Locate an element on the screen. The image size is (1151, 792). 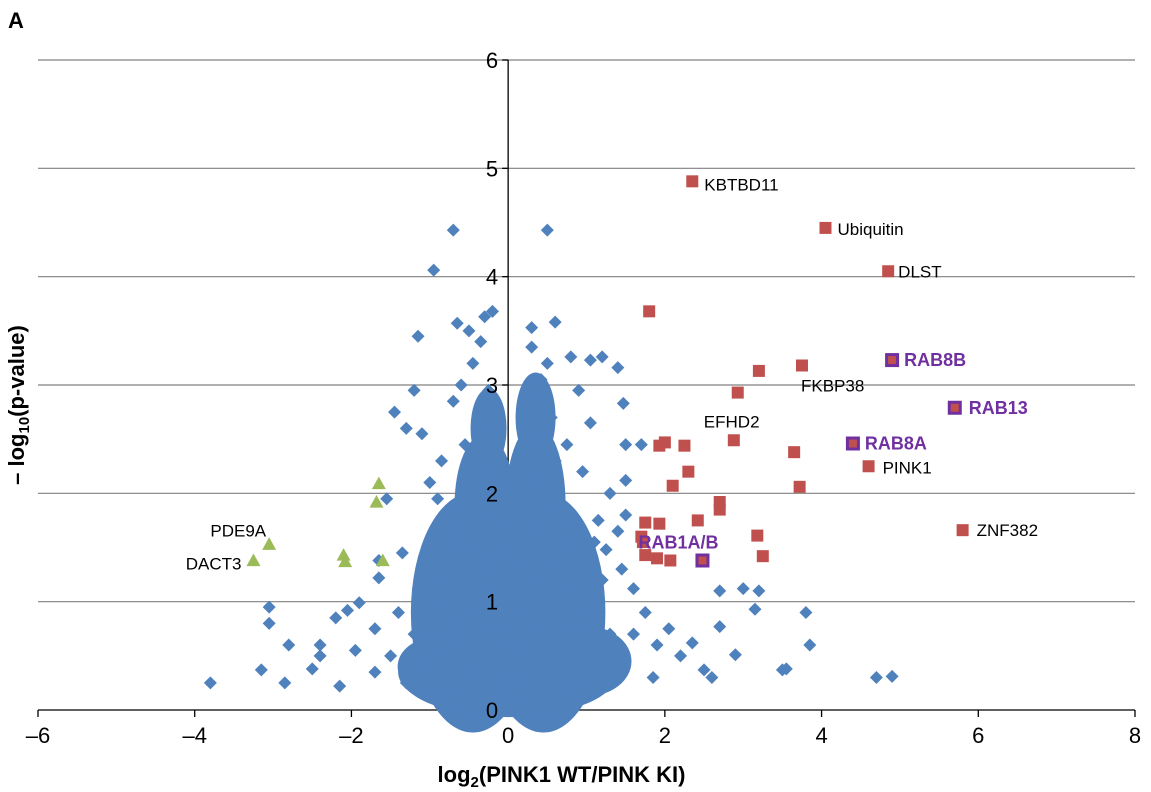
x-tick-label: –6 is located at coordinates (38, 735).